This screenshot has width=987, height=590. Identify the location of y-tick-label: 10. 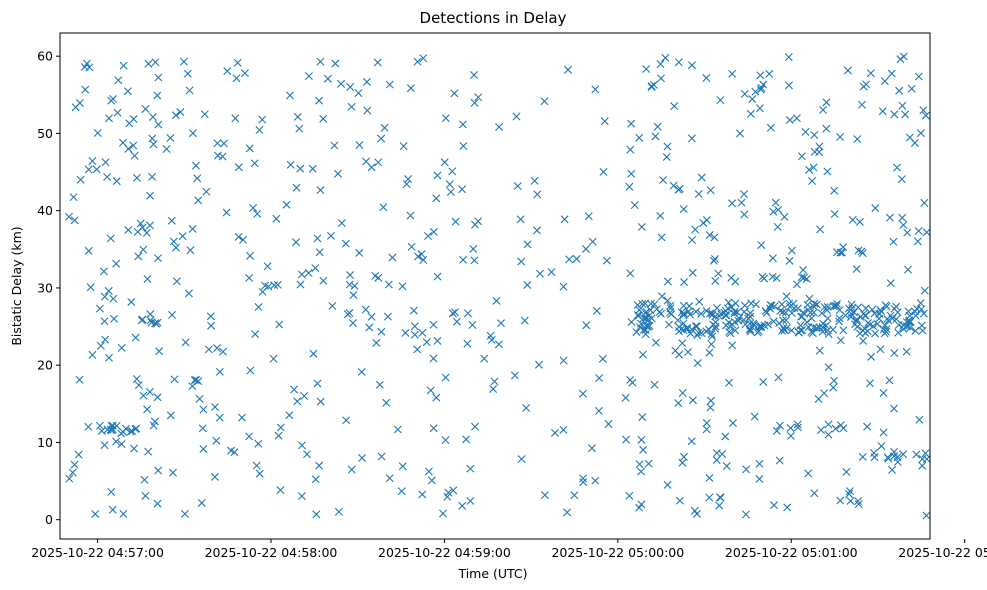
(45, 442).